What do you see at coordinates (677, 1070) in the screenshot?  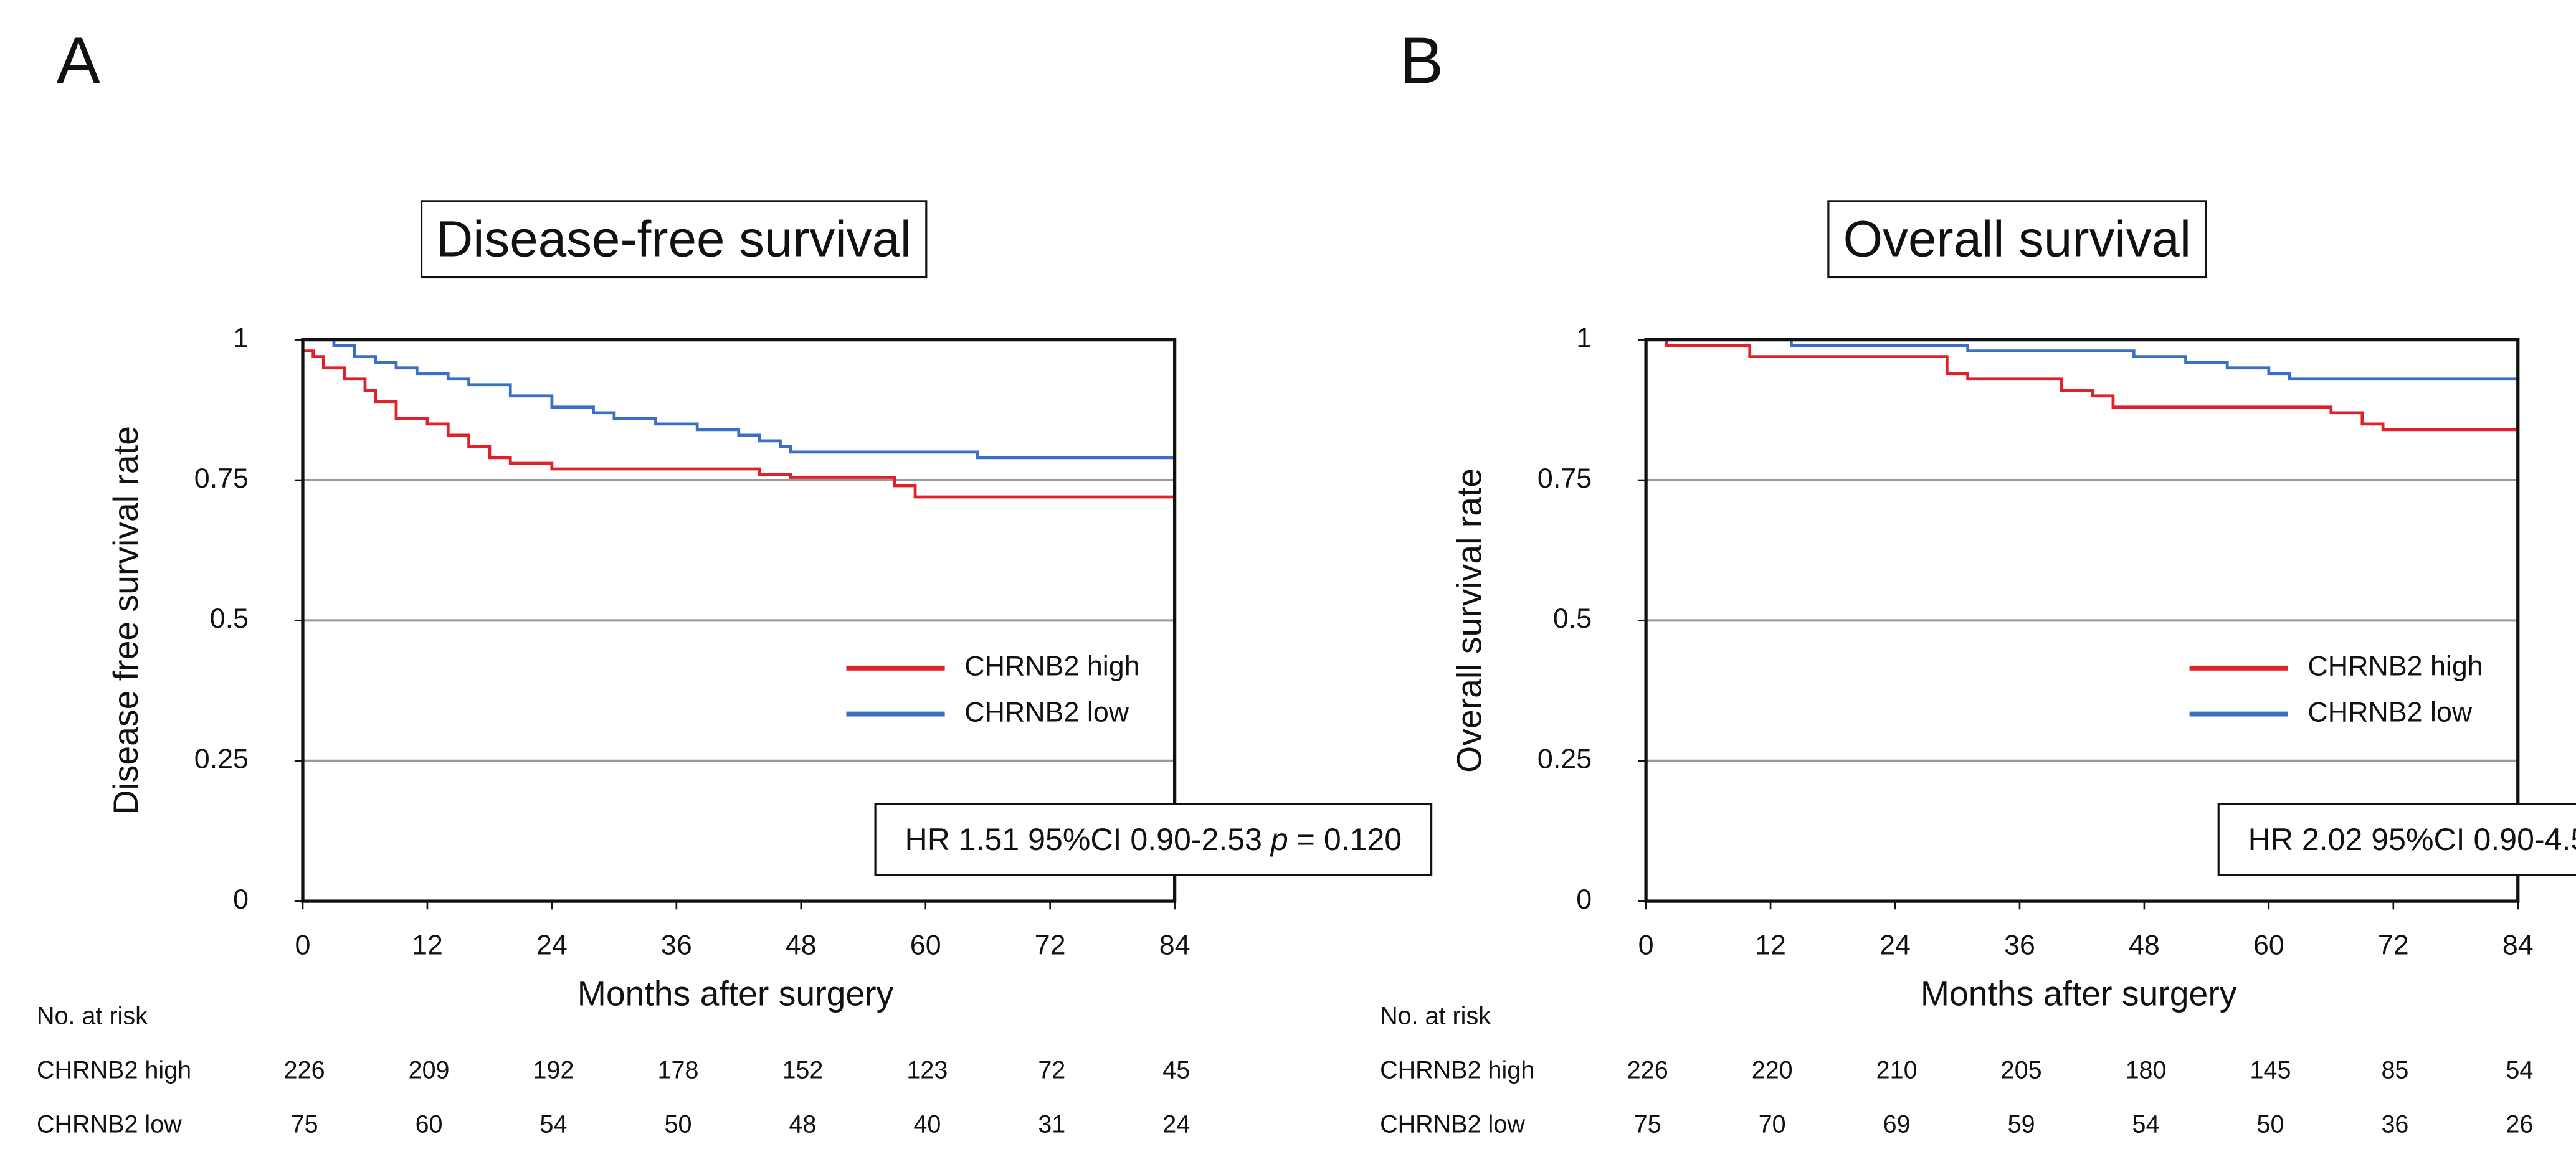 I see `risk-count: 178` at bounding box center [677, 1070].